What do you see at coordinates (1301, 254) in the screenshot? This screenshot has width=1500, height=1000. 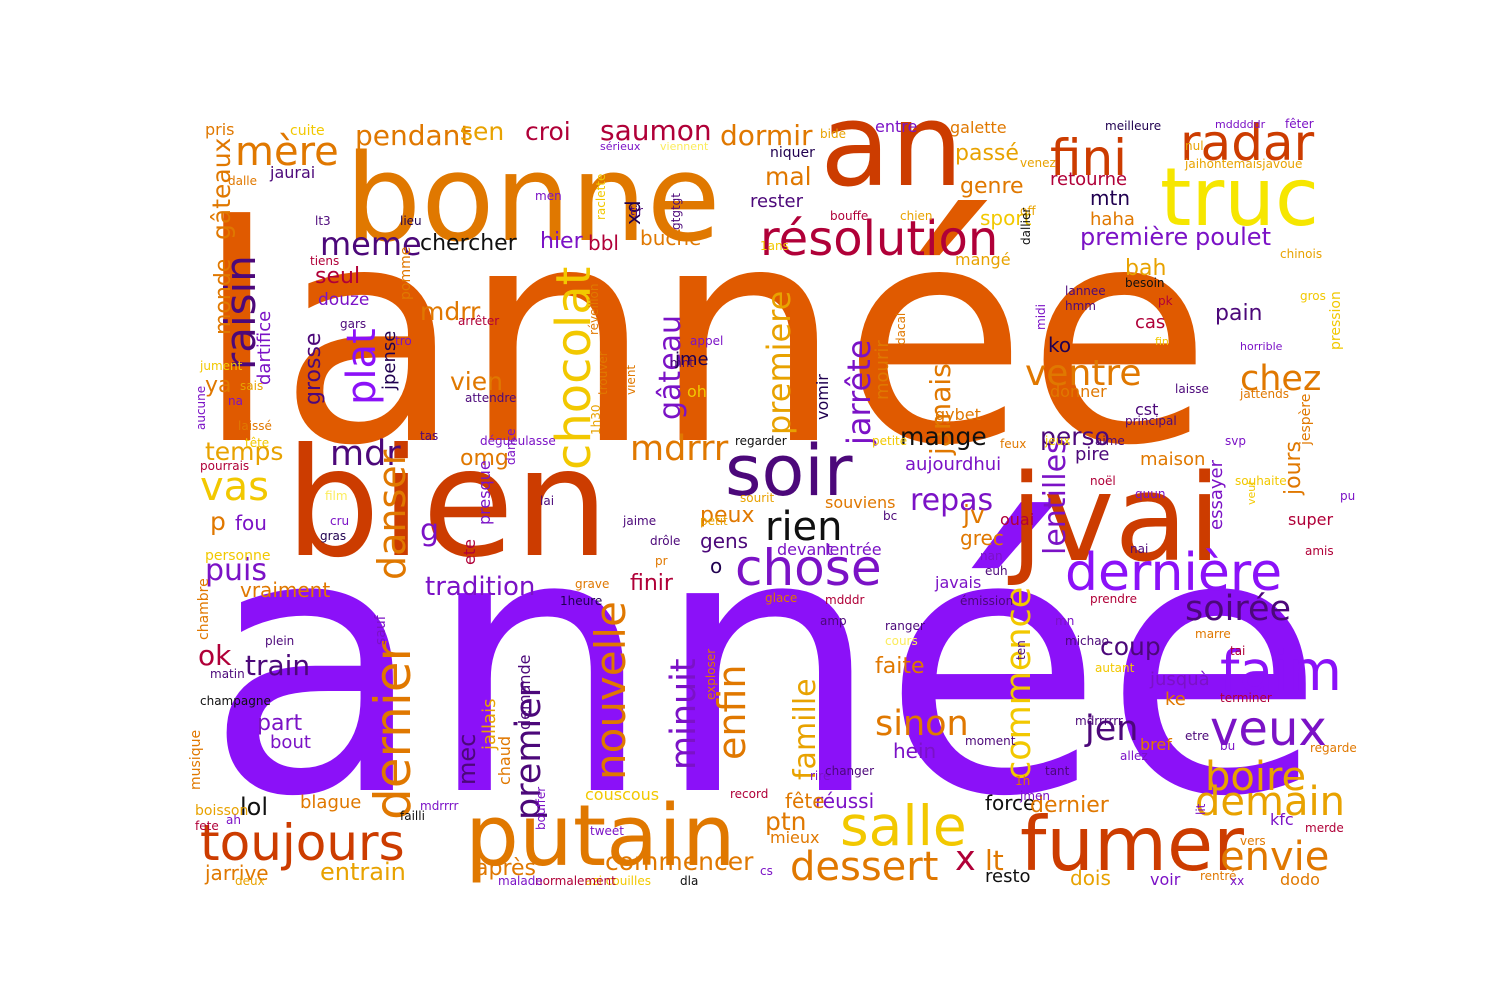 I see `cloud-word-chinois: chinois` at bounding box center [1301, 254].